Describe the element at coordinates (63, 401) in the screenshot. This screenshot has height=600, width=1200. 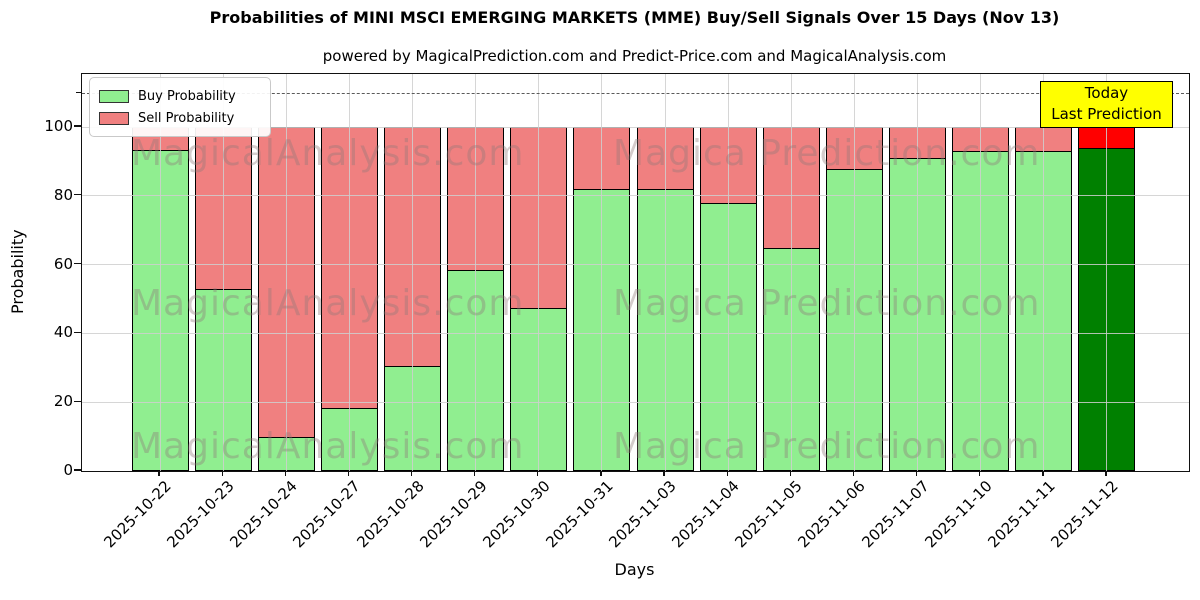
I see `y-tick-label: 20` at that location.